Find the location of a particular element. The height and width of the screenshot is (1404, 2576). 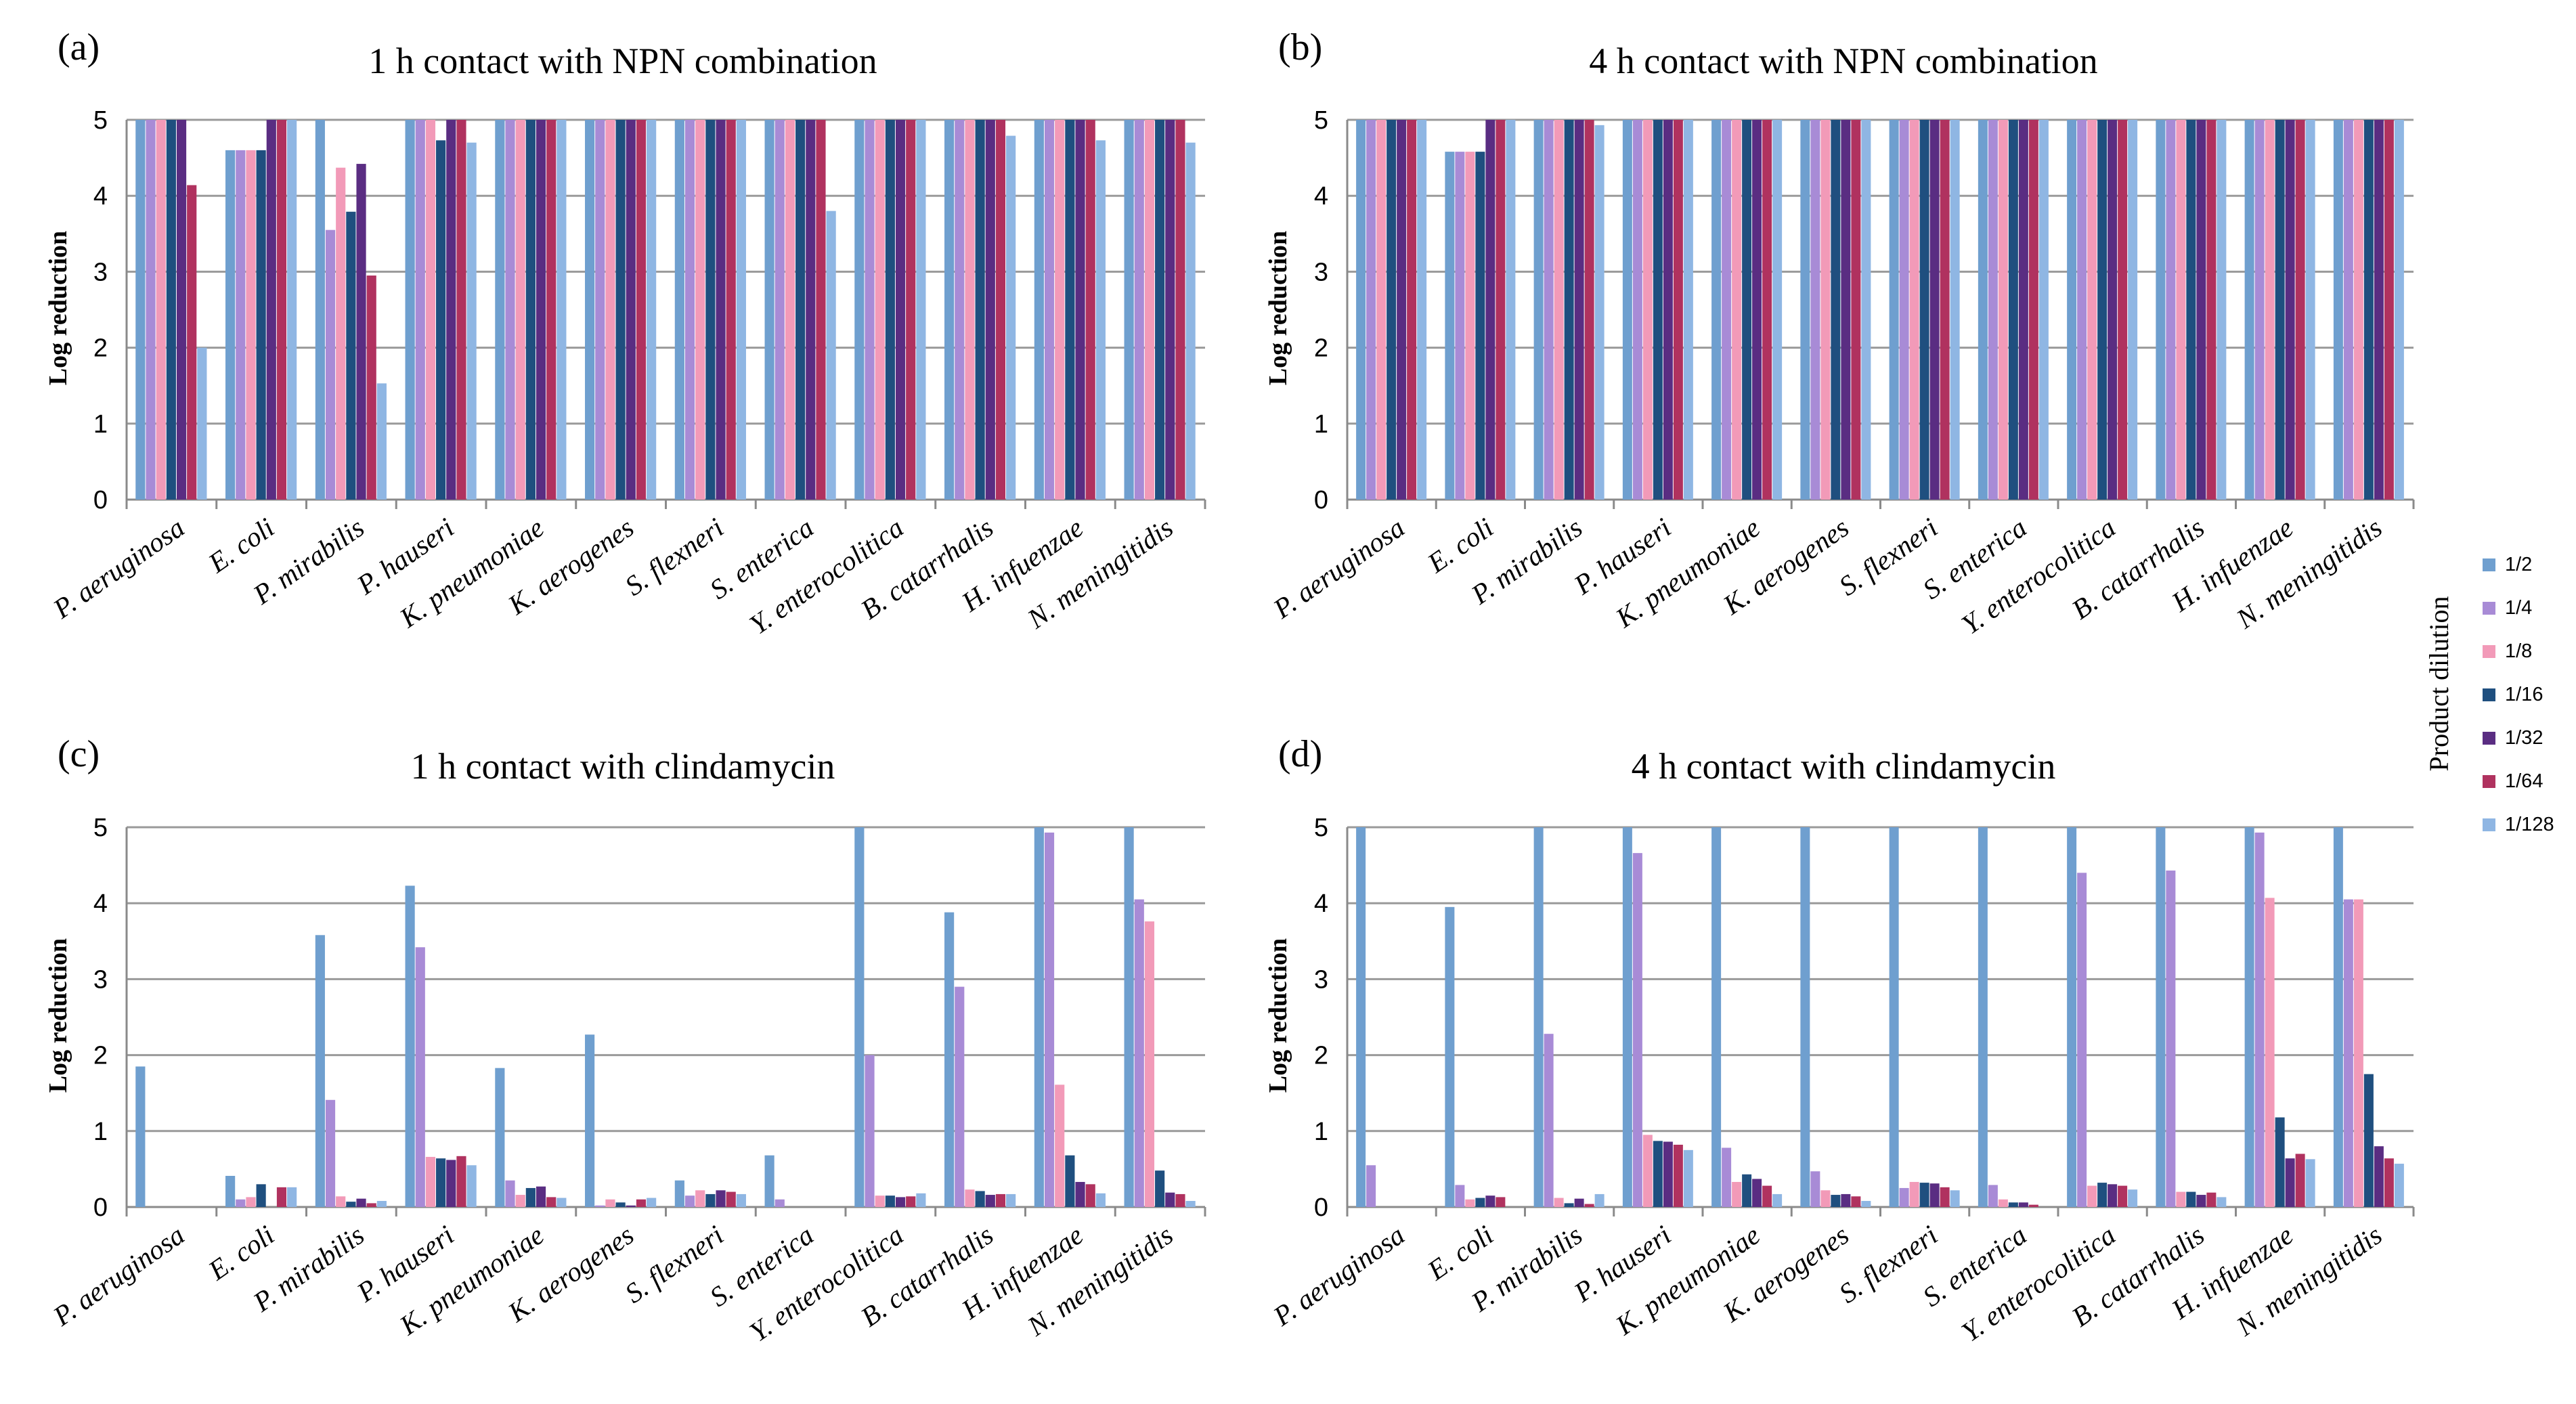

panel-c-category-label: Y. enterocolitica is located at coordinates (826, 1283).